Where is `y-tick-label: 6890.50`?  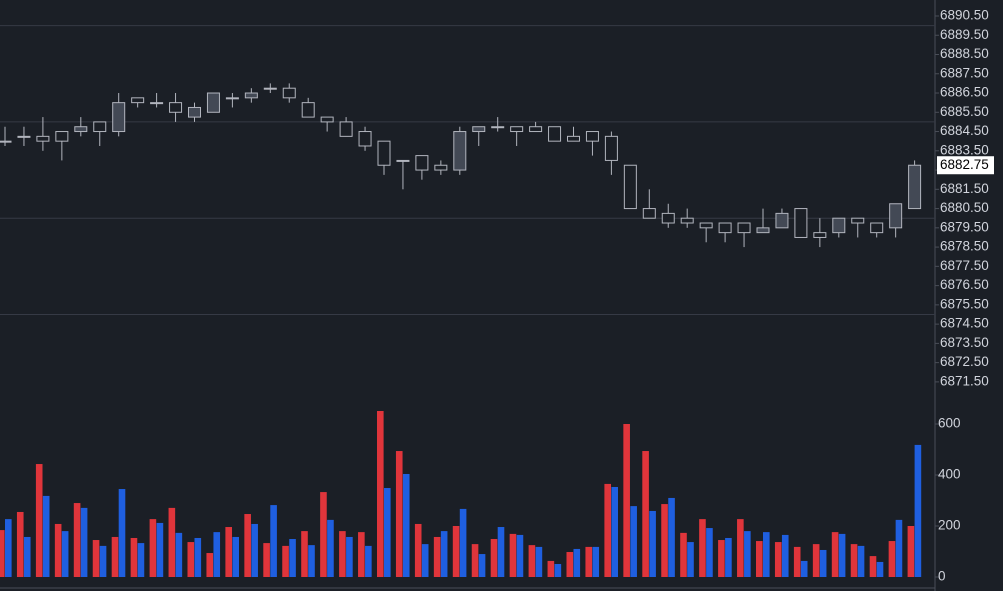 y-tick-label: 6890.50 is located at coordinates (964, 15).